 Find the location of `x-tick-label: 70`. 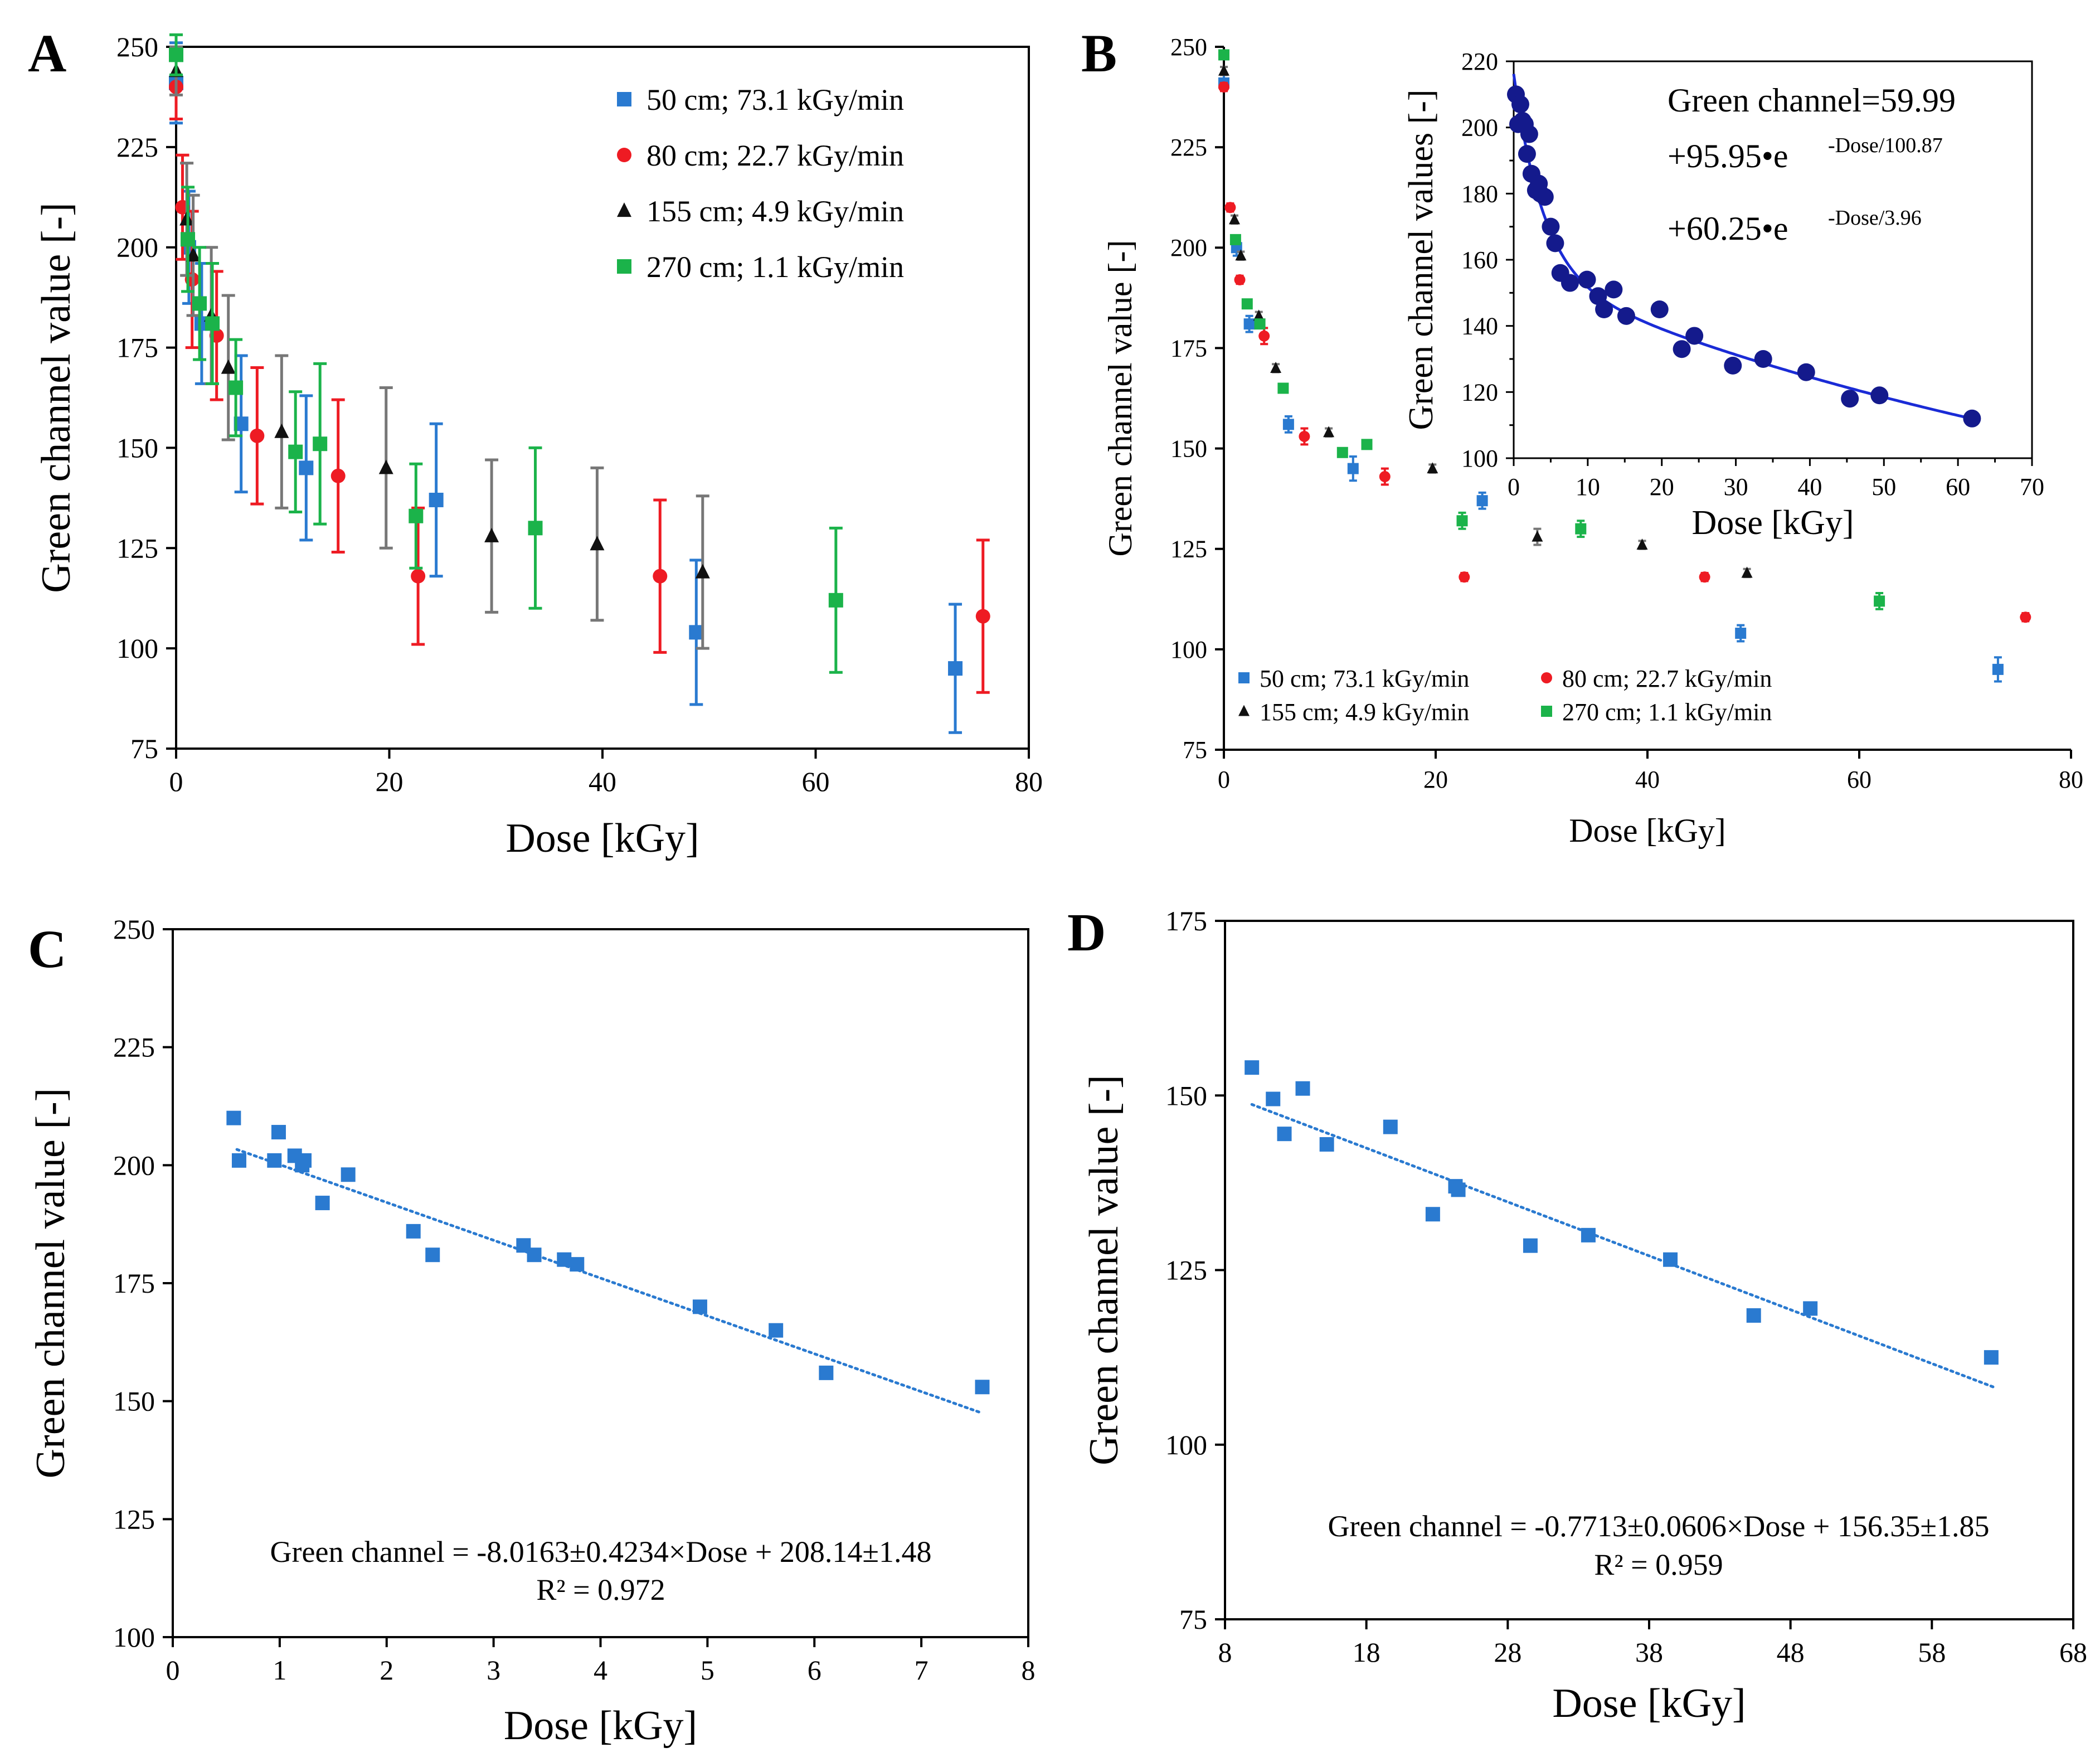

x-tick-label: 70 is located at coordinates (2032, 487).